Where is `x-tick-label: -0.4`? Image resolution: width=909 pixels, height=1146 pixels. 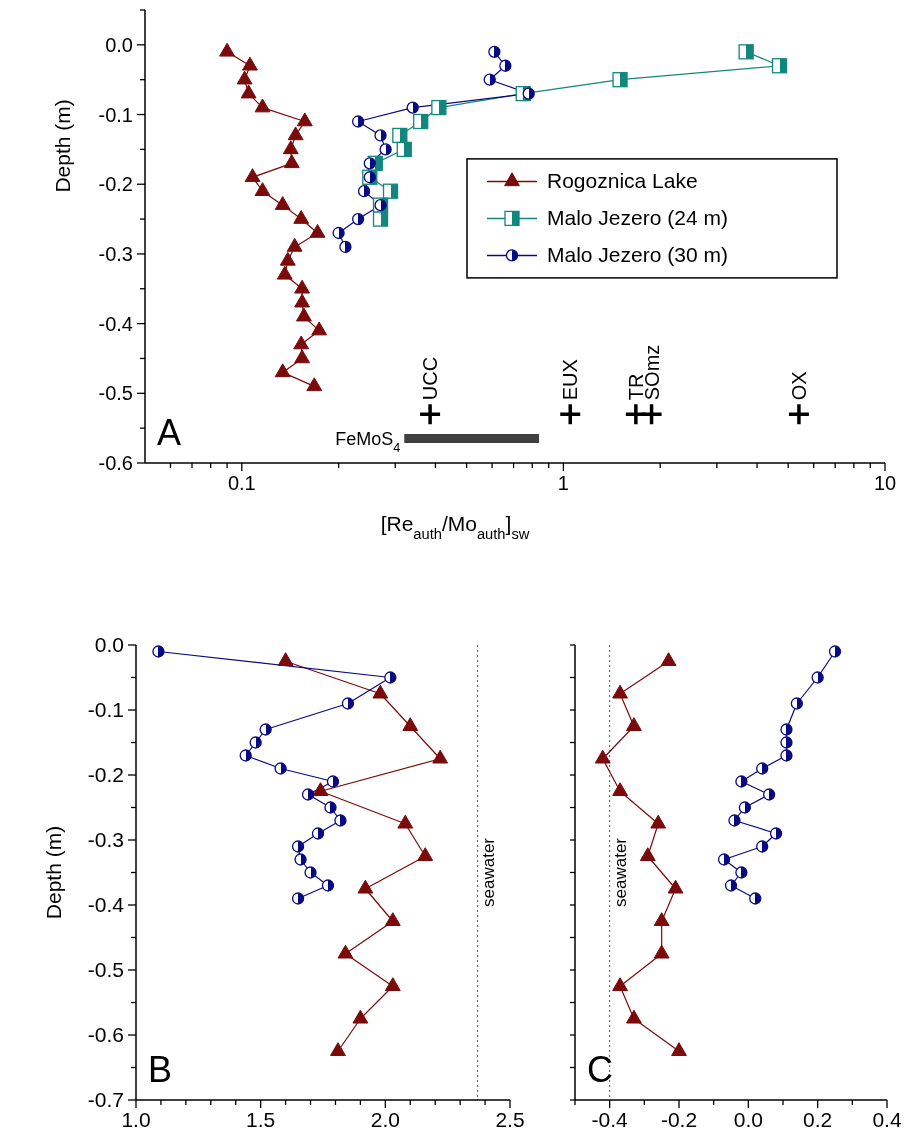 x-tick-label: -0.4 is located at coordinates (610, 1119).